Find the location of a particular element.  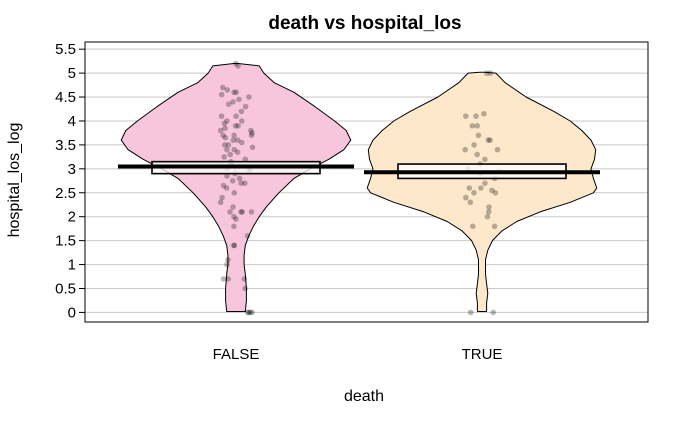

chart-title: death vs hospital_los is located at coordinates (364, 23).